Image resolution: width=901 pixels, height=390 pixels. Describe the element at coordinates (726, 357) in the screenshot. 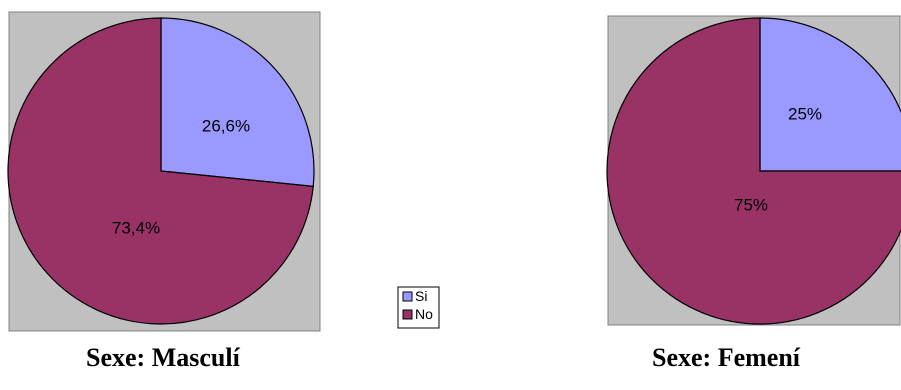

I see `chart-title-femeni: Sexe: Femení` at that location.